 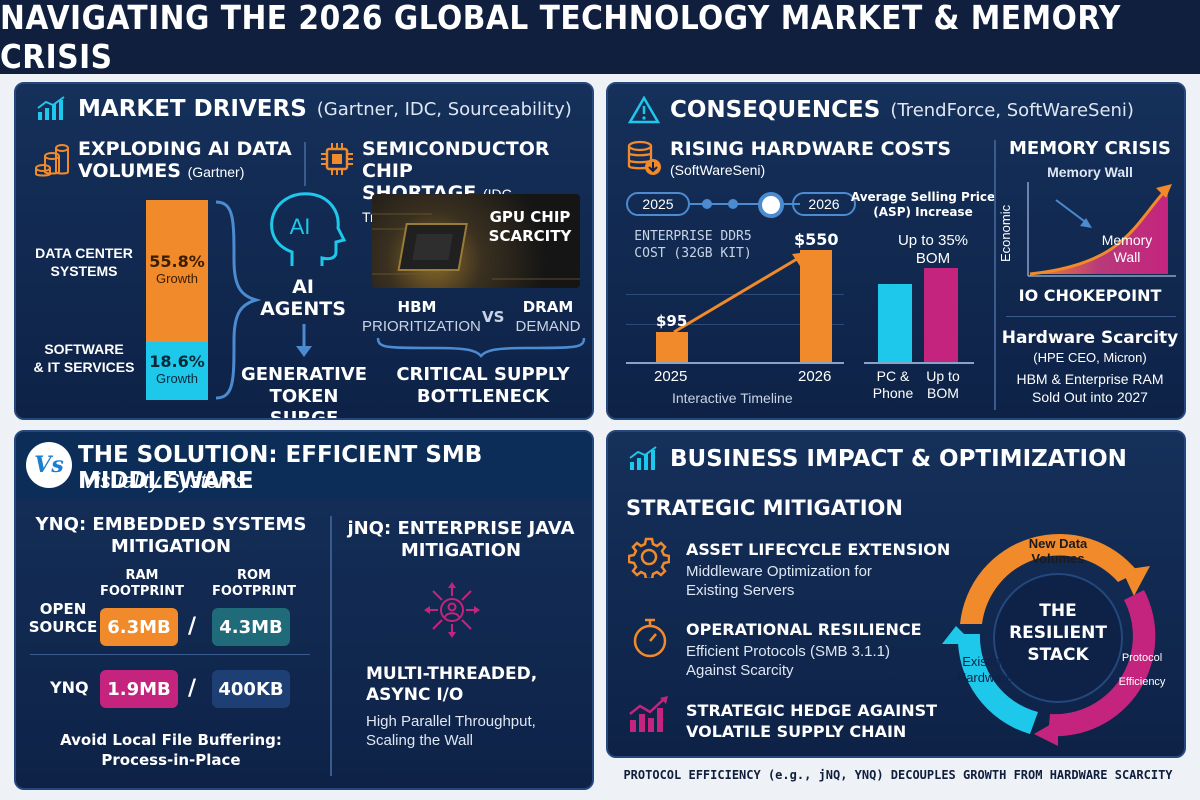 I want to click on resilient-stack-cycle, so click(x=1049, y=639).